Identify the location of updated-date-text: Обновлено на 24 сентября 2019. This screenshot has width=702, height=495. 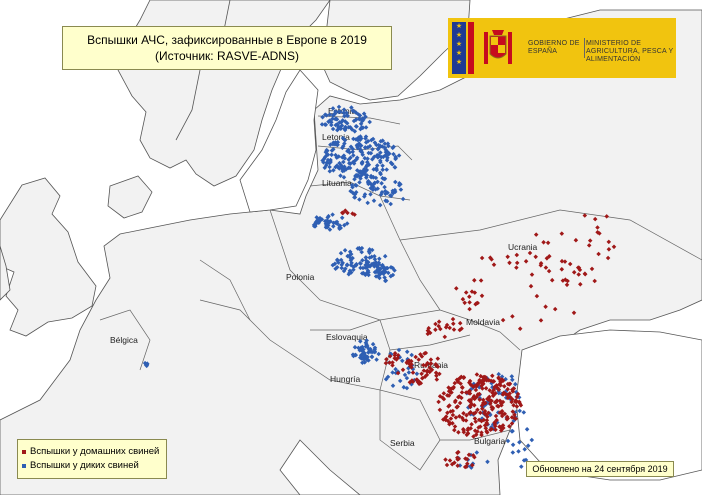
(600, 469).